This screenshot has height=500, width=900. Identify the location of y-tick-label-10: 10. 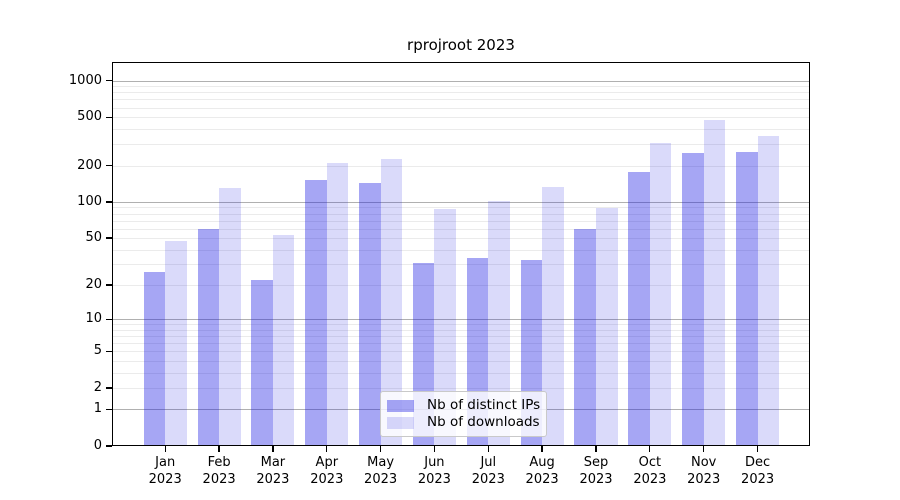
(93, 319).